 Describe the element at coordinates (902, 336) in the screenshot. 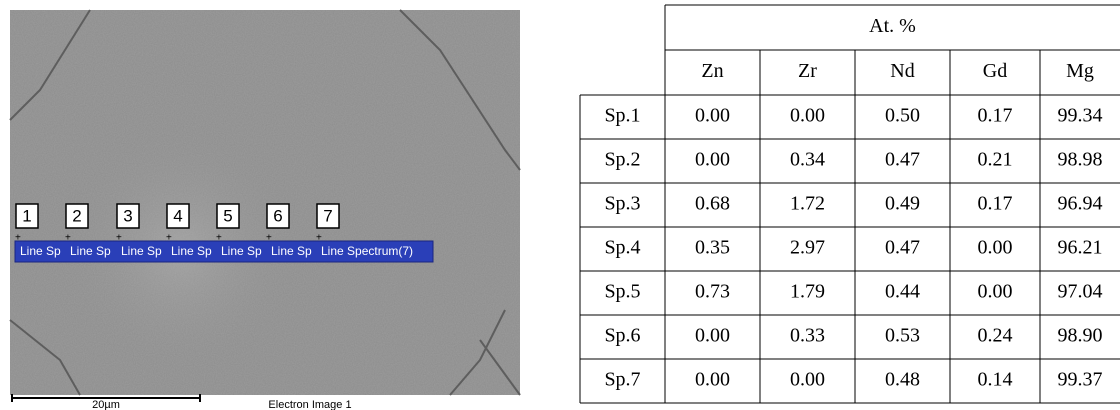

I see `cell: 0.53` at that location.